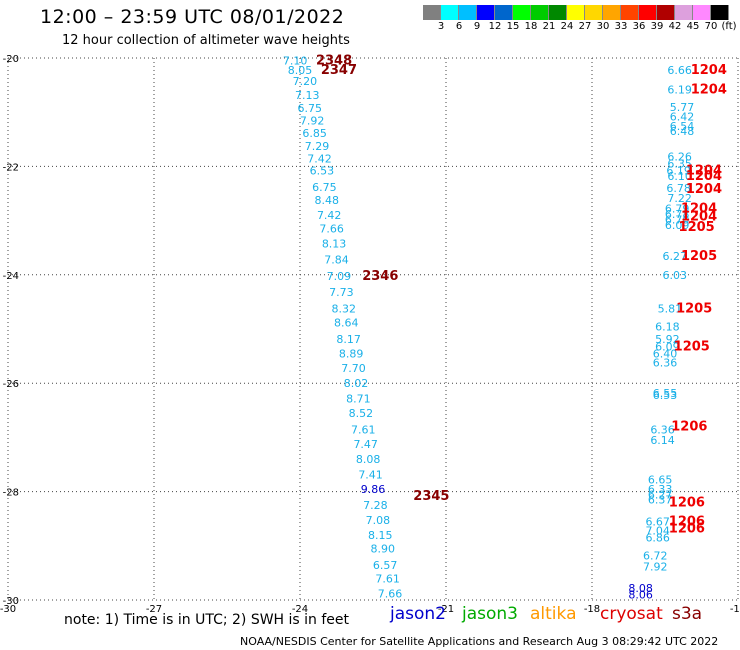 The image size is (740, 650). Describe the element at coordinates (378, 520) in the screenshot. I see `data-point-label: 7.08` at that location.